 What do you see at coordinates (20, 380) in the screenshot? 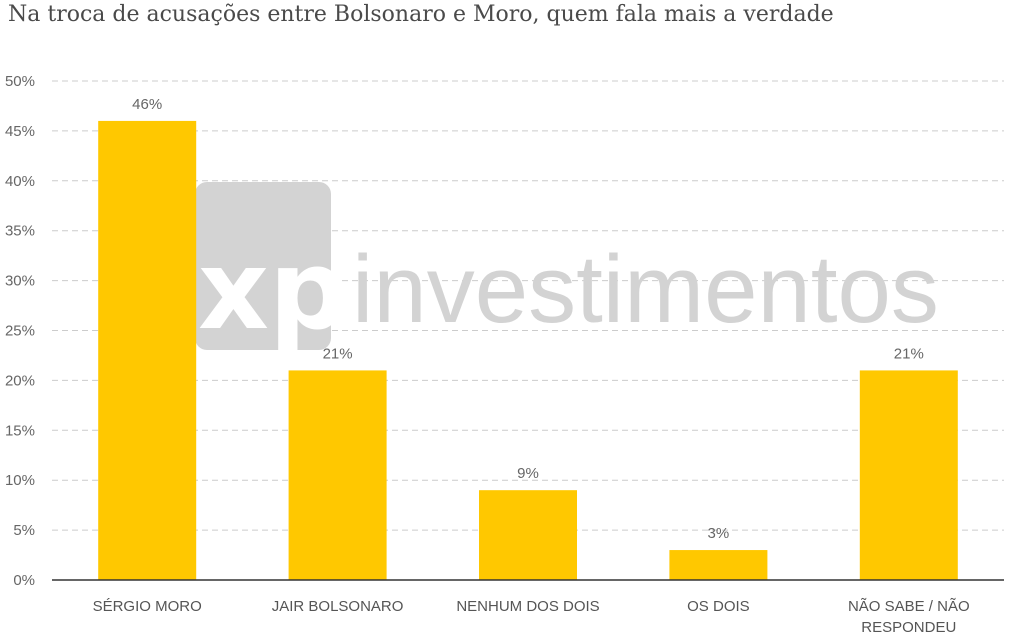
I see `y-tick-label: 20%` at bounding box center [20, 380].